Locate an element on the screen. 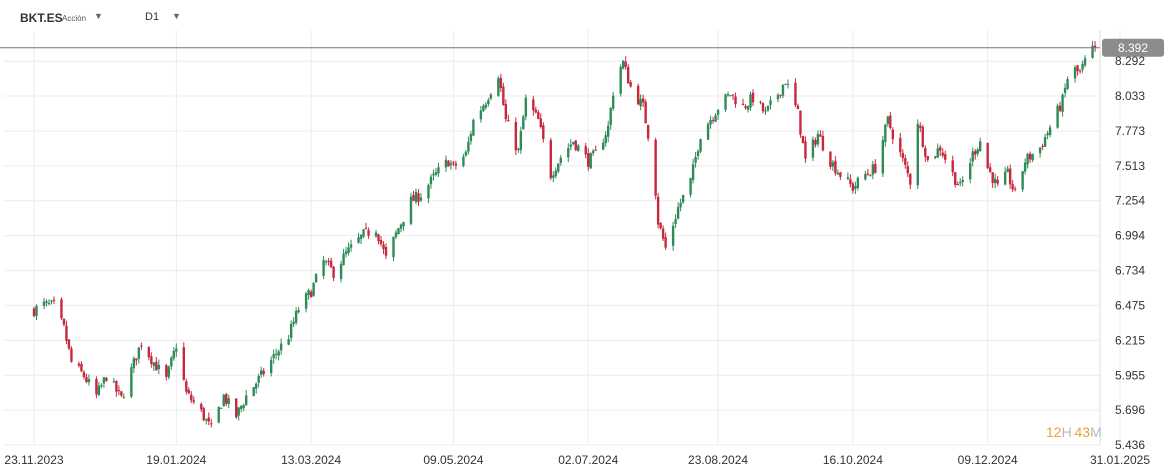 The height and width of the screenshot is (476, 1175). symbol-dropdown-icon: ▼ is located at coordinates (98, 16).